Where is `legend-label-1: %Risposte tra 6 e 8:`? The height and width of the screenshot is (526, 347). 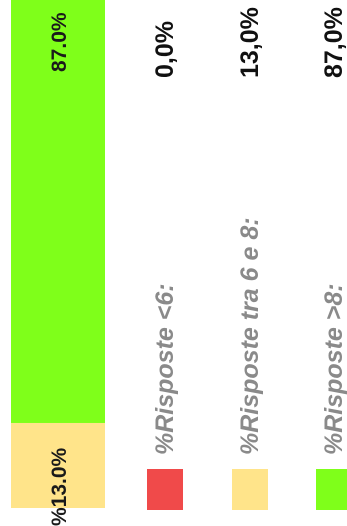 legend-label-1: %Risposte tra 6 e 8: is located at coordinates (250, 336).